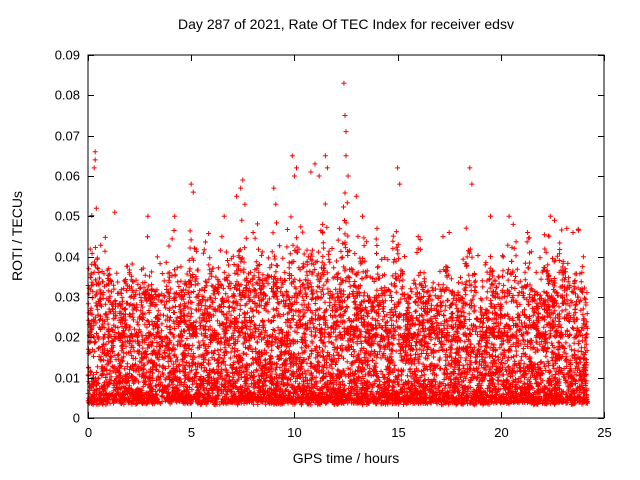 This screenshot has height=480, width=640. I want to click on y-axis-label: ROTI / TECUs, so click(17, 236).